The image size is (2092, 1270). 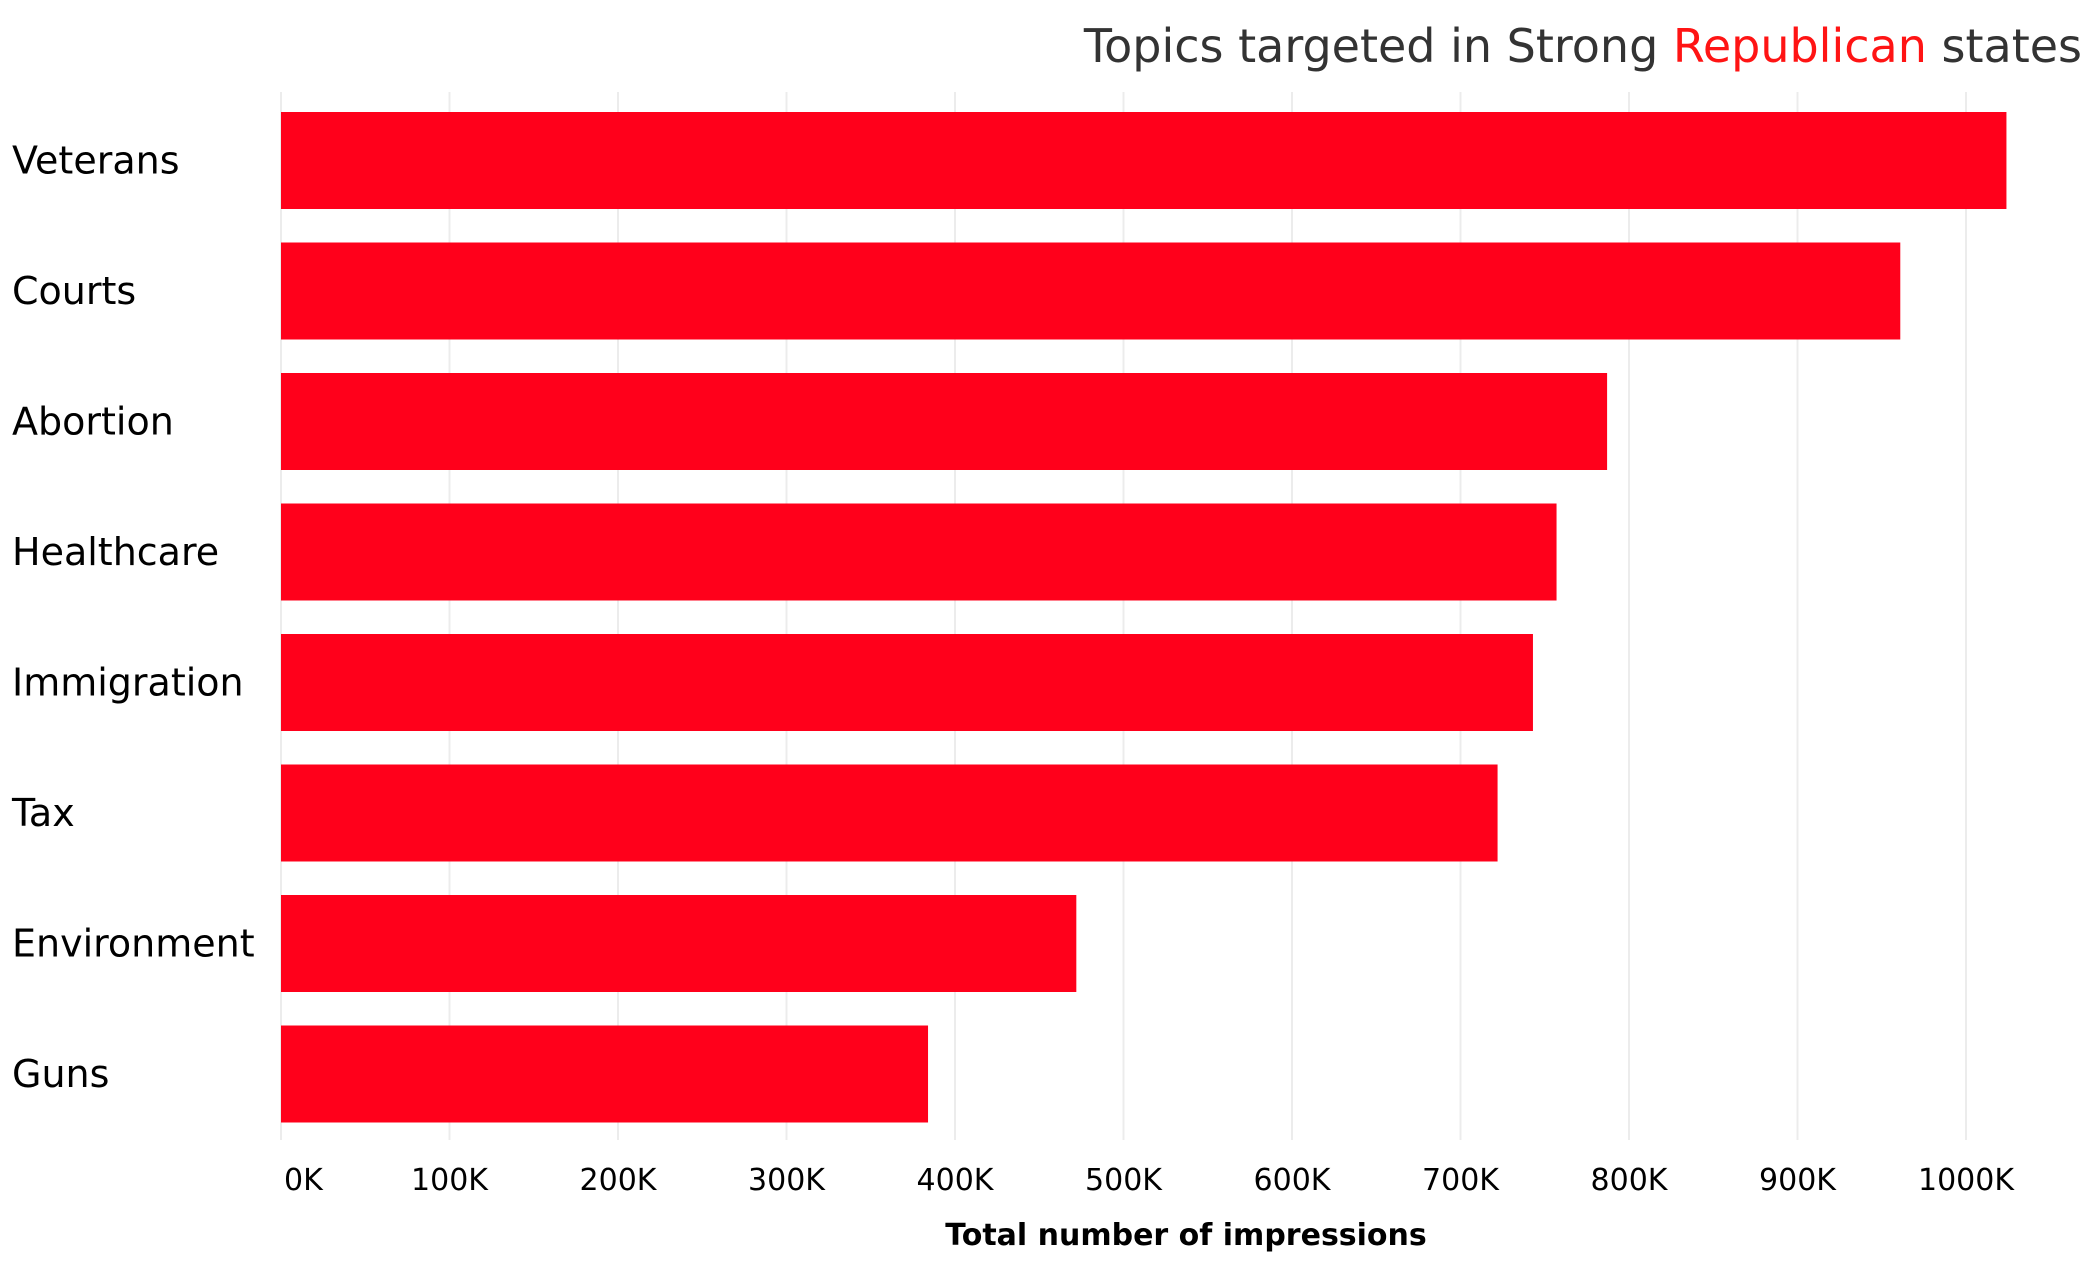 What do you see at coordinates (787, 1180) in the screenshot?
I see `x-tick-label: 300K` at bounding box center [787, 1180].